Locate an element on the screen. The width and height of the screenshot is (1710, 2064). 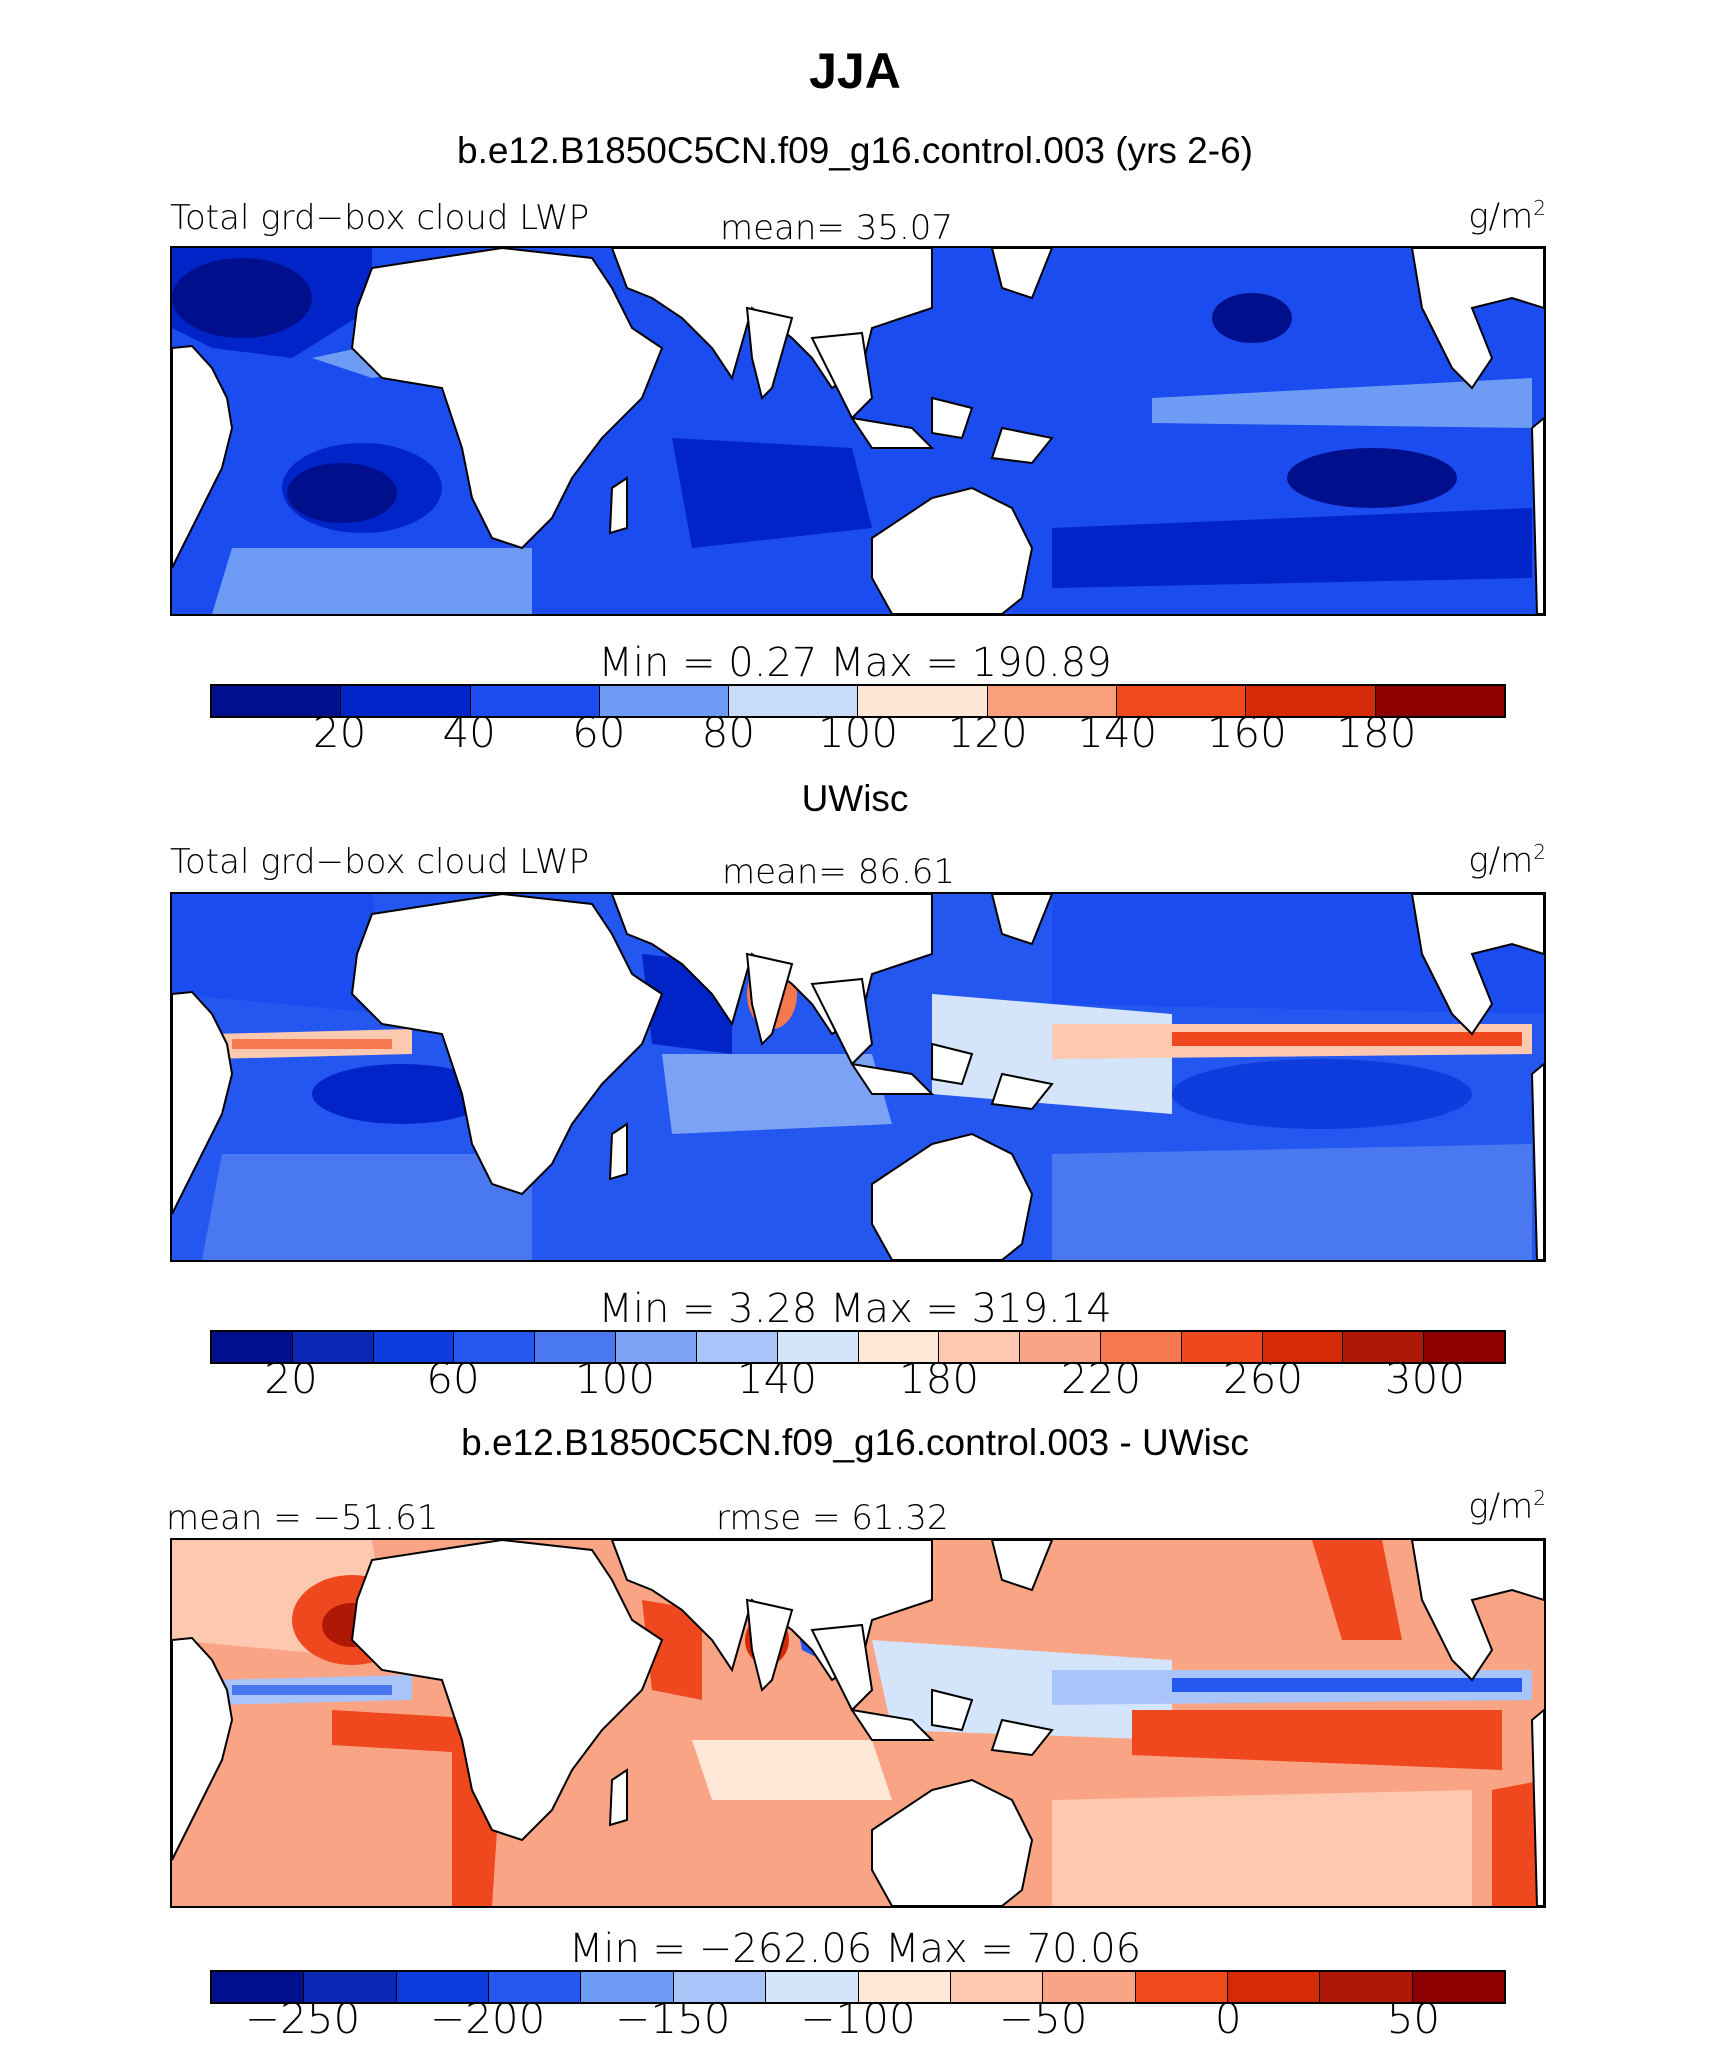
panel-1-mean-label: mean= 35.07 is located at coordinates (837, 228).